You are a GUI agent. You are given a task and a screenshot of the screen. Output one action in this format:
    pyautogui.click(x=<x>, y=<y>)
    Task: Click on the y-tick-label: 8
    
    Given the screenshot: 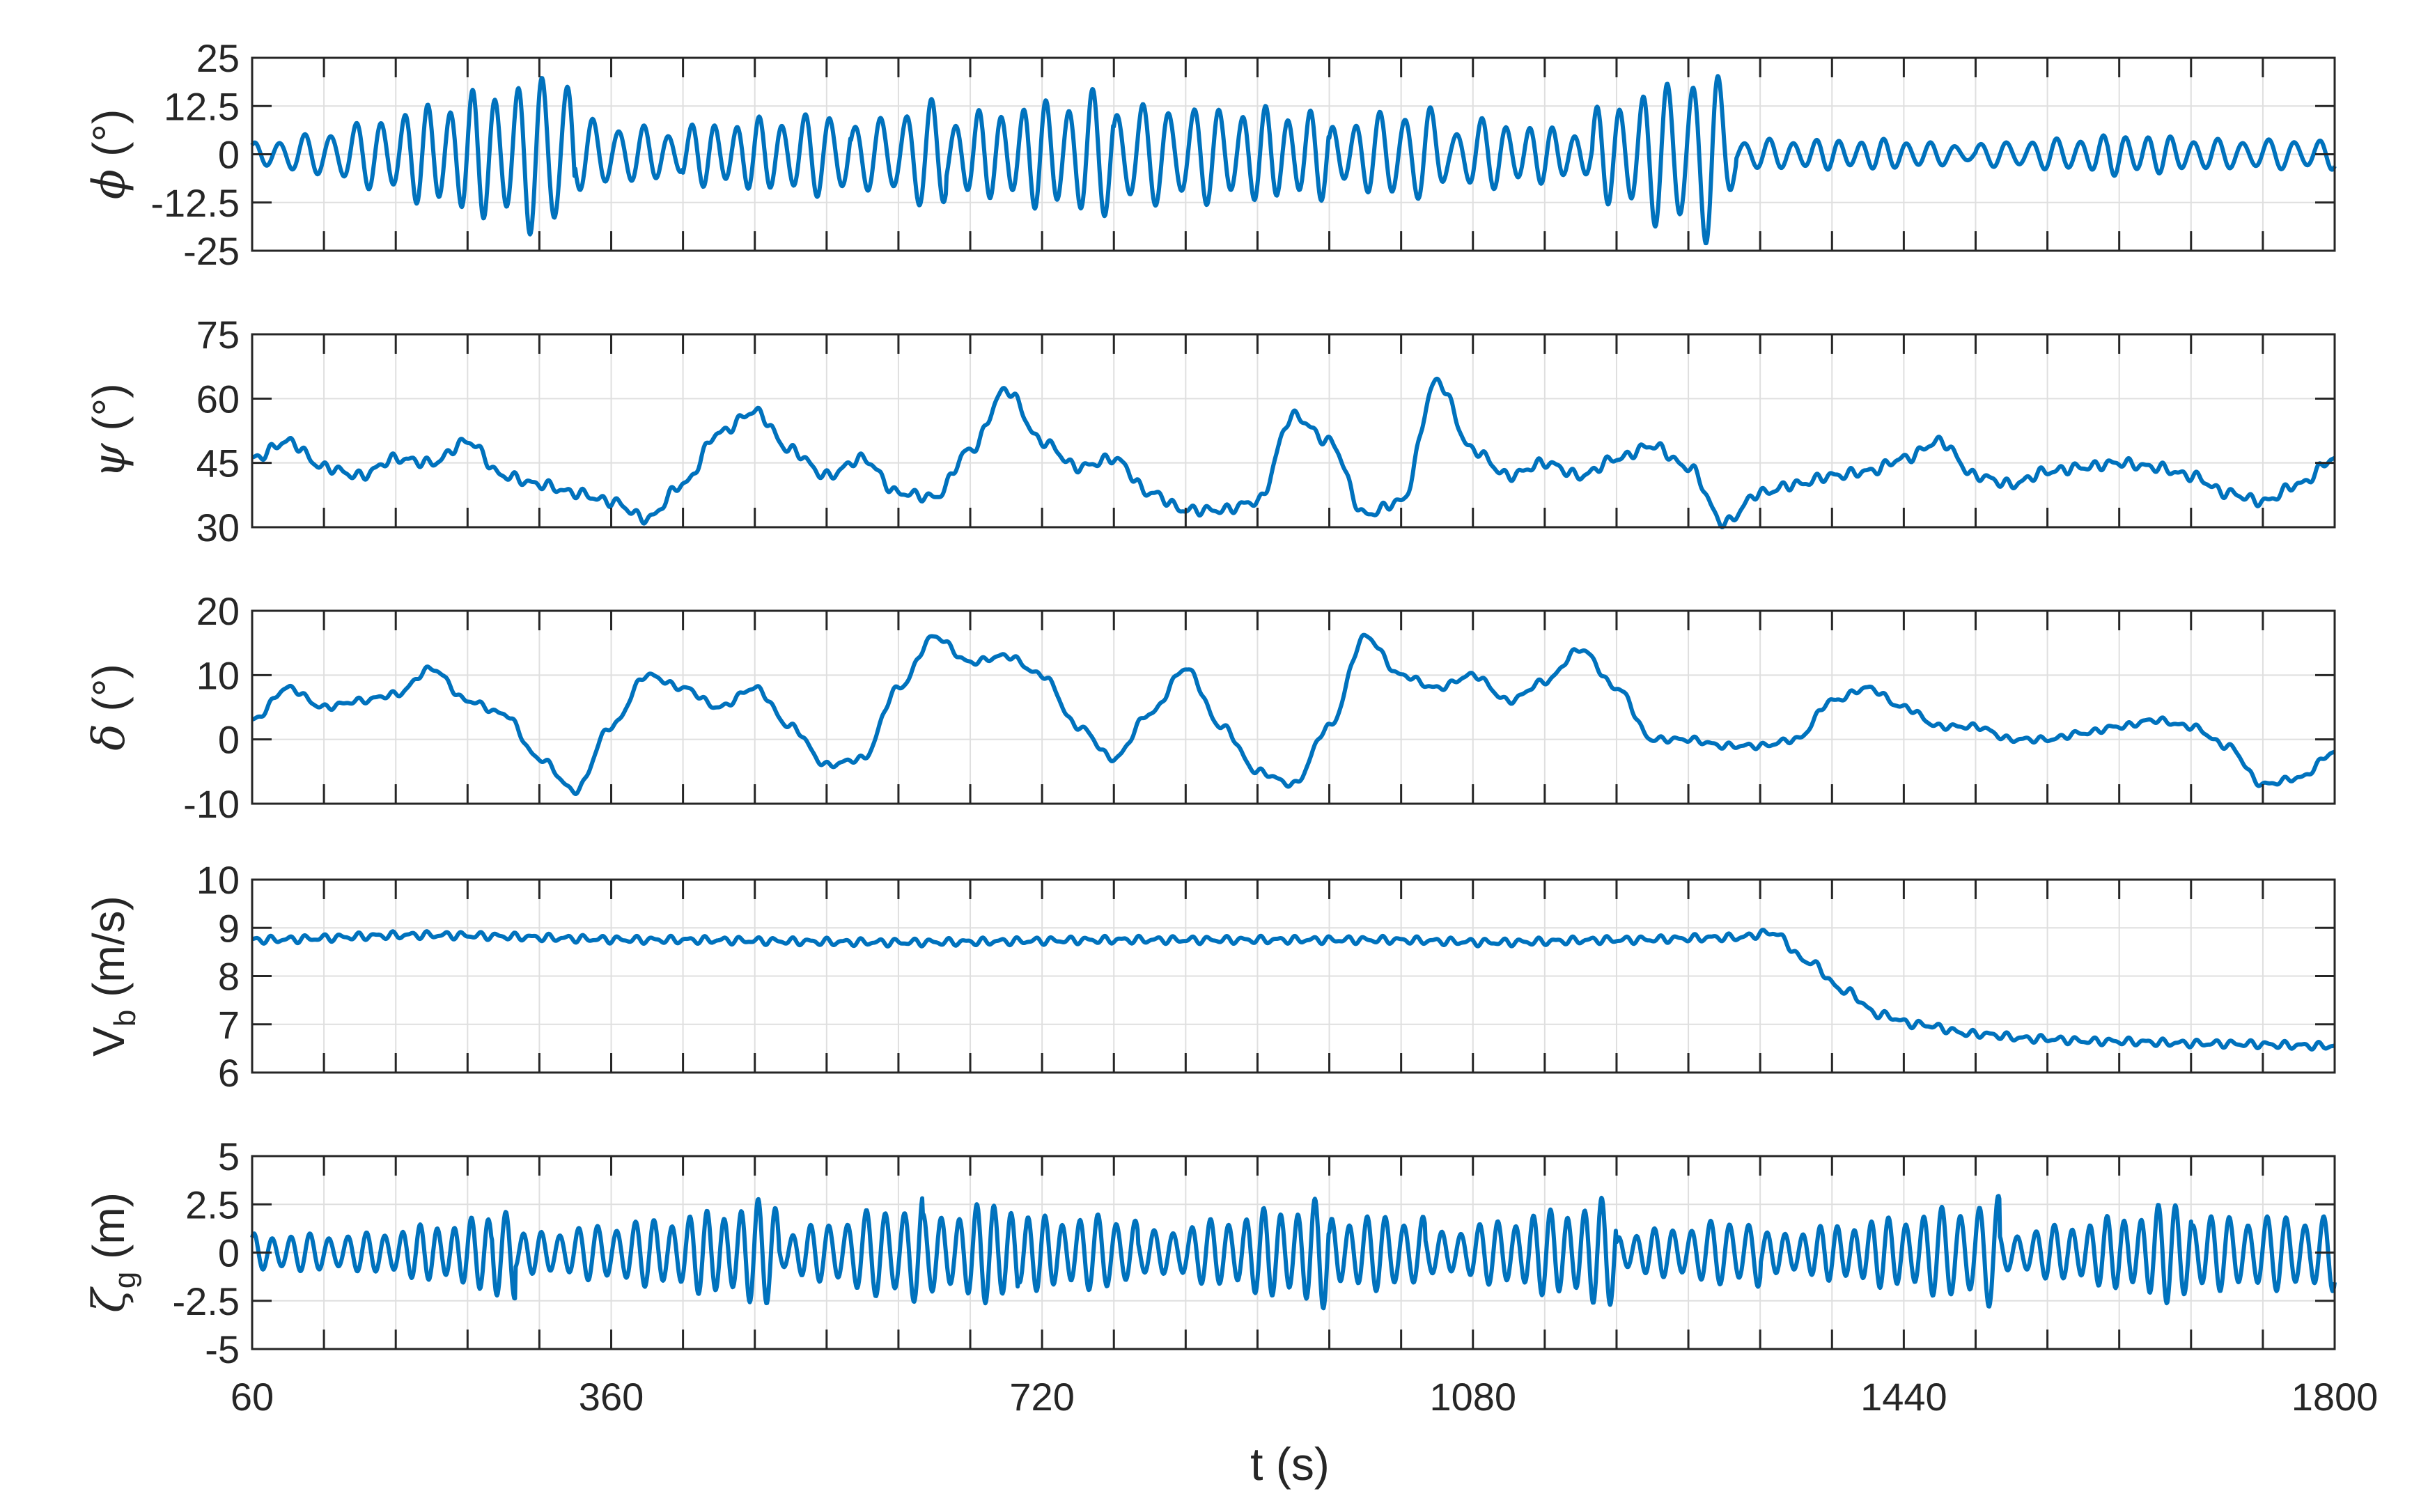 What is the action you would take?
    pyautogui.click(x=229, y=977)
    